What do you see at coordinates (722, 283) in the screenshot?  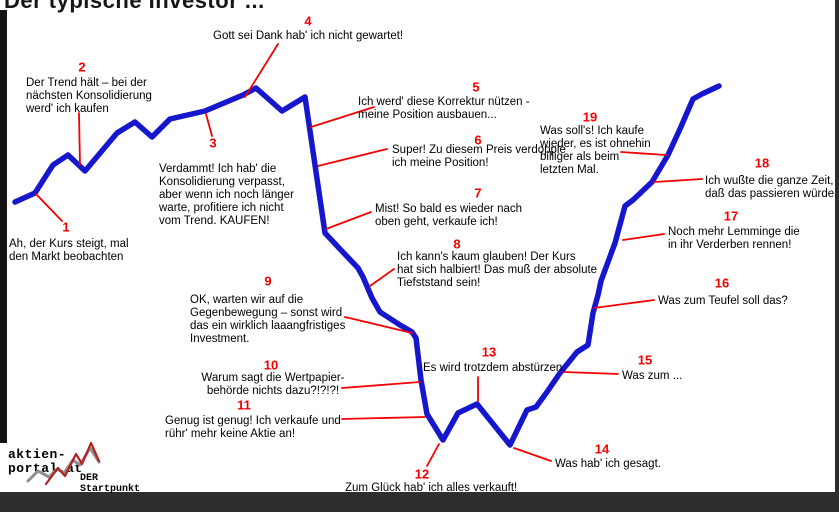 I see `annotation-number-16: 16` at bounding box center [722, 283].